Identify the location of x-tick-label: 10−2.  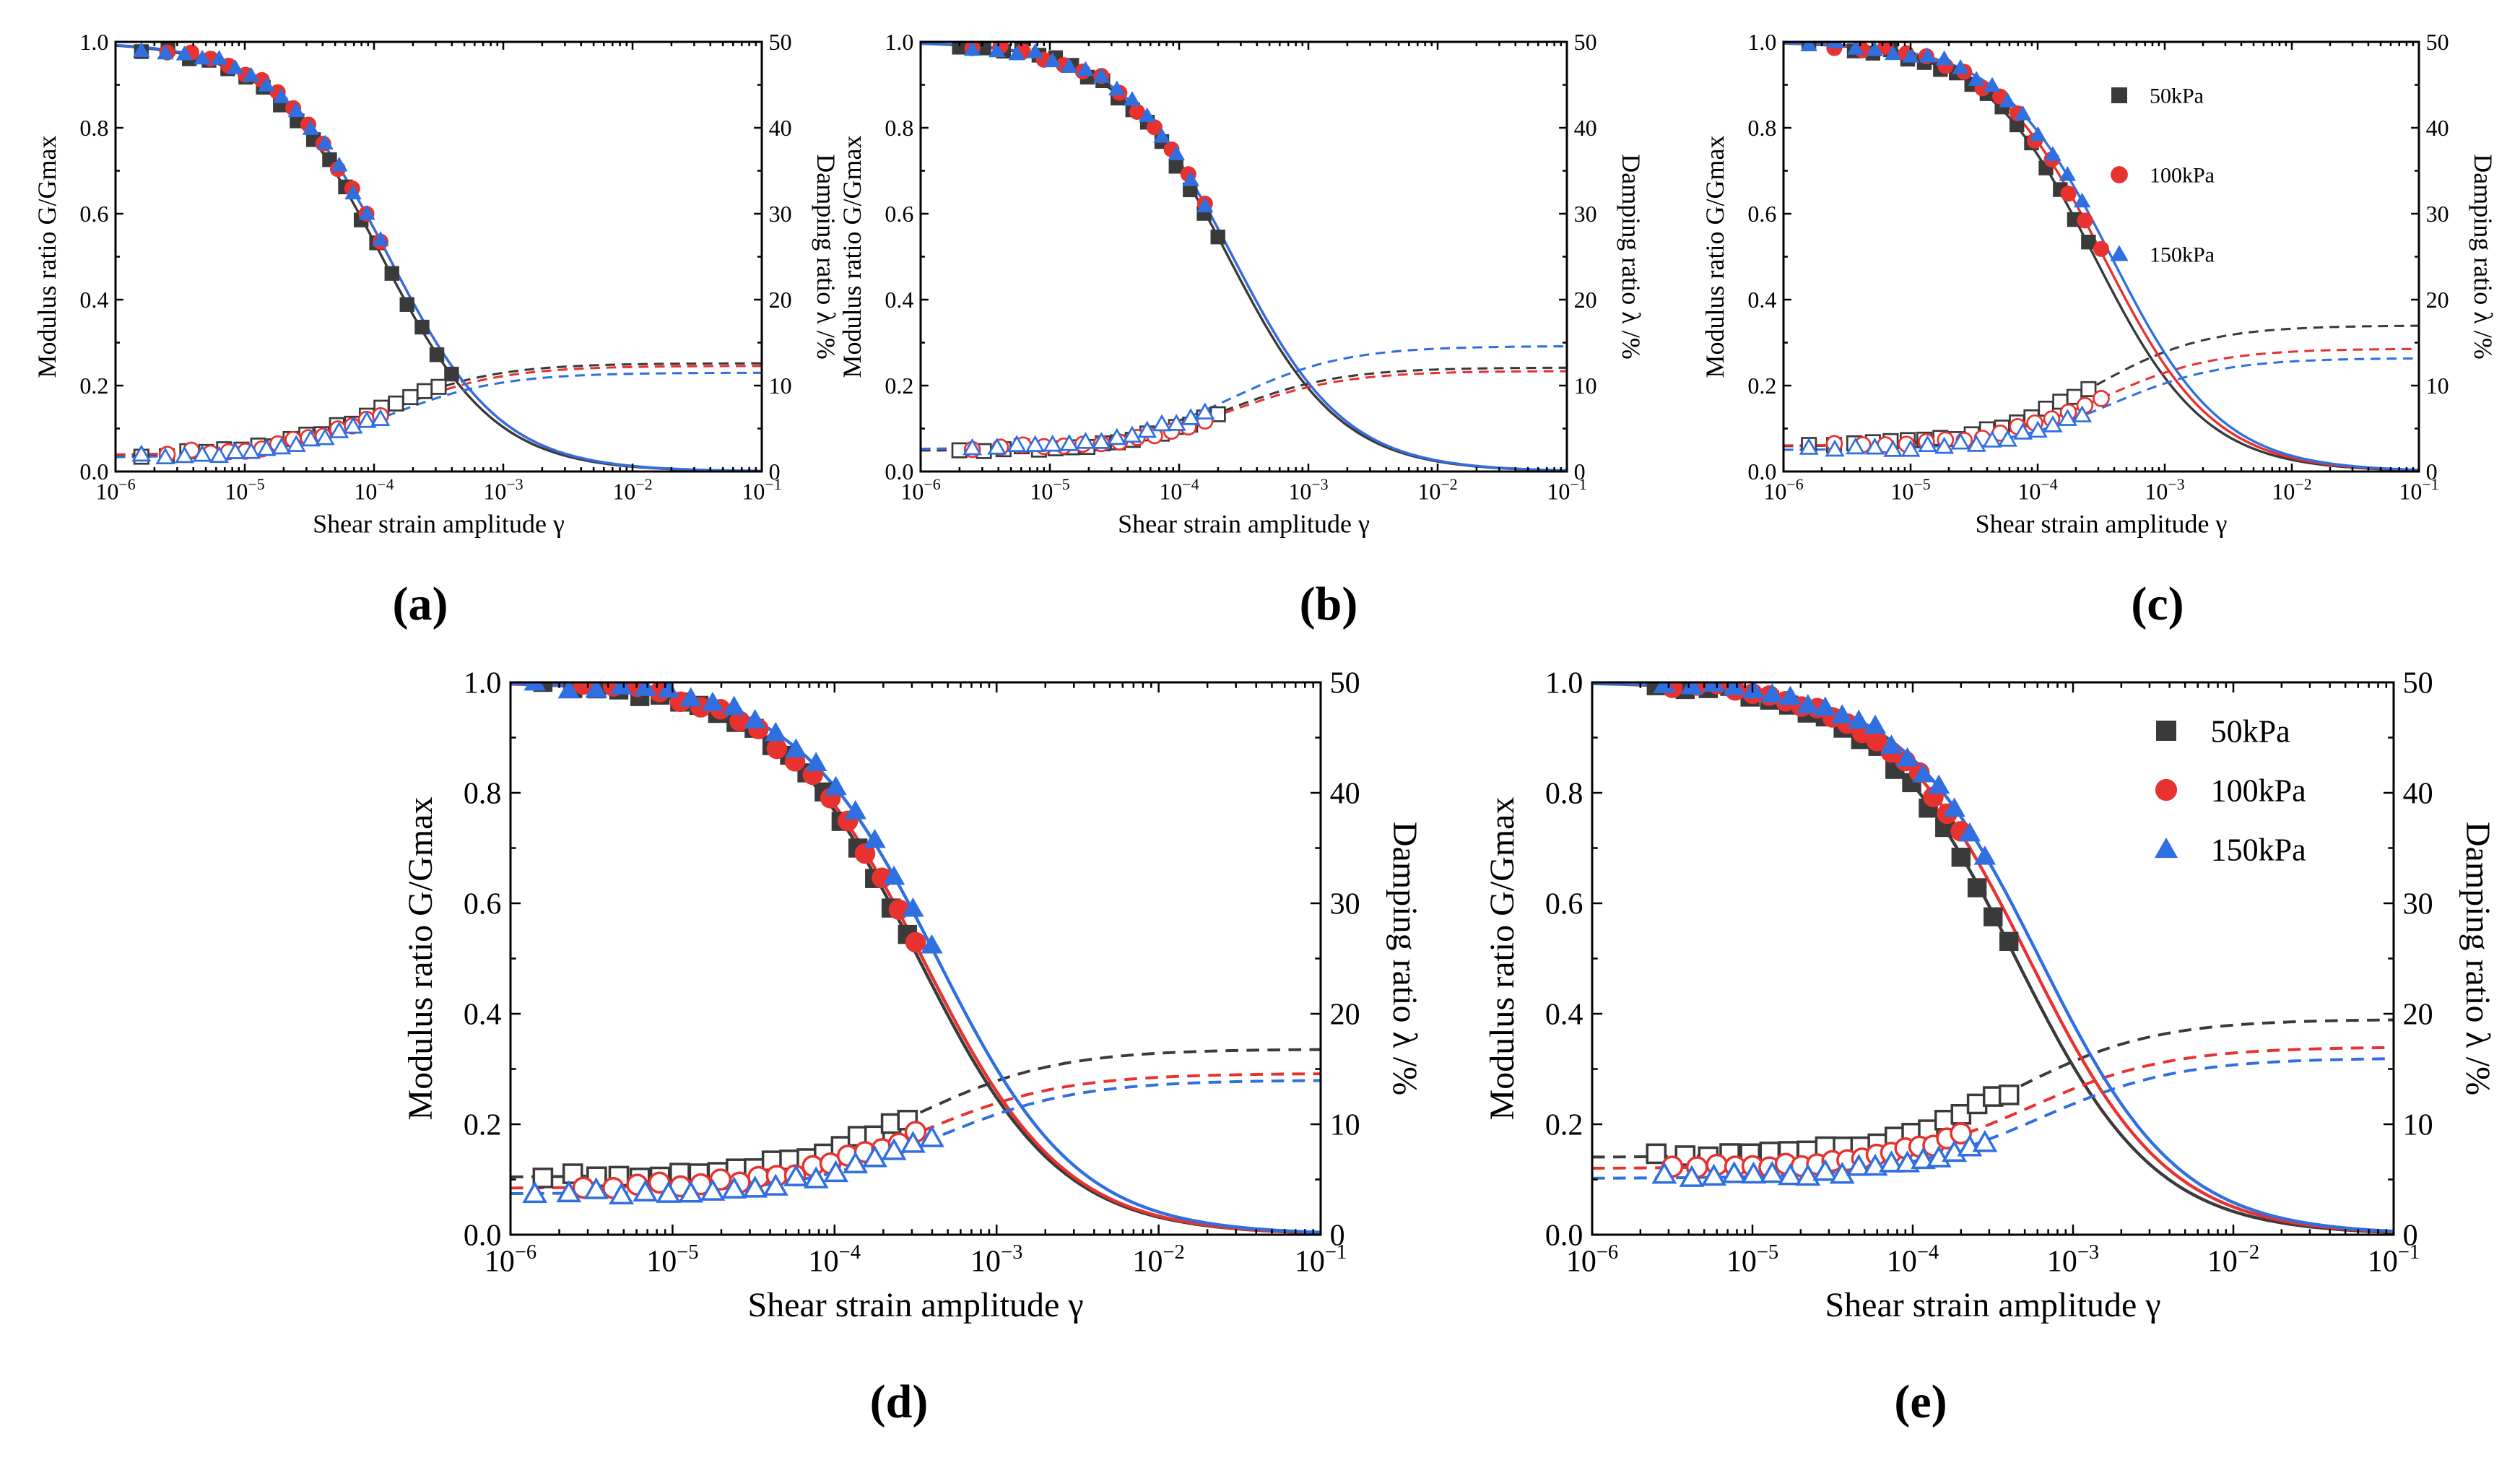
(1158, 1260).